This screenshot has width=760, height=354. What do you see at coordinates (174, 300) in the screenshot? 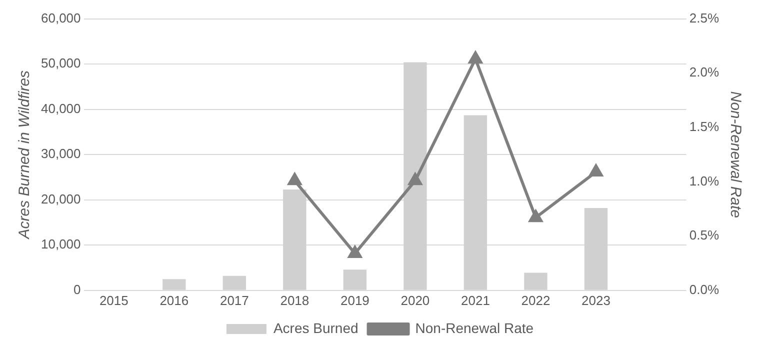
I see `x-tick-label: 2016` at bounding box center [174, 300].